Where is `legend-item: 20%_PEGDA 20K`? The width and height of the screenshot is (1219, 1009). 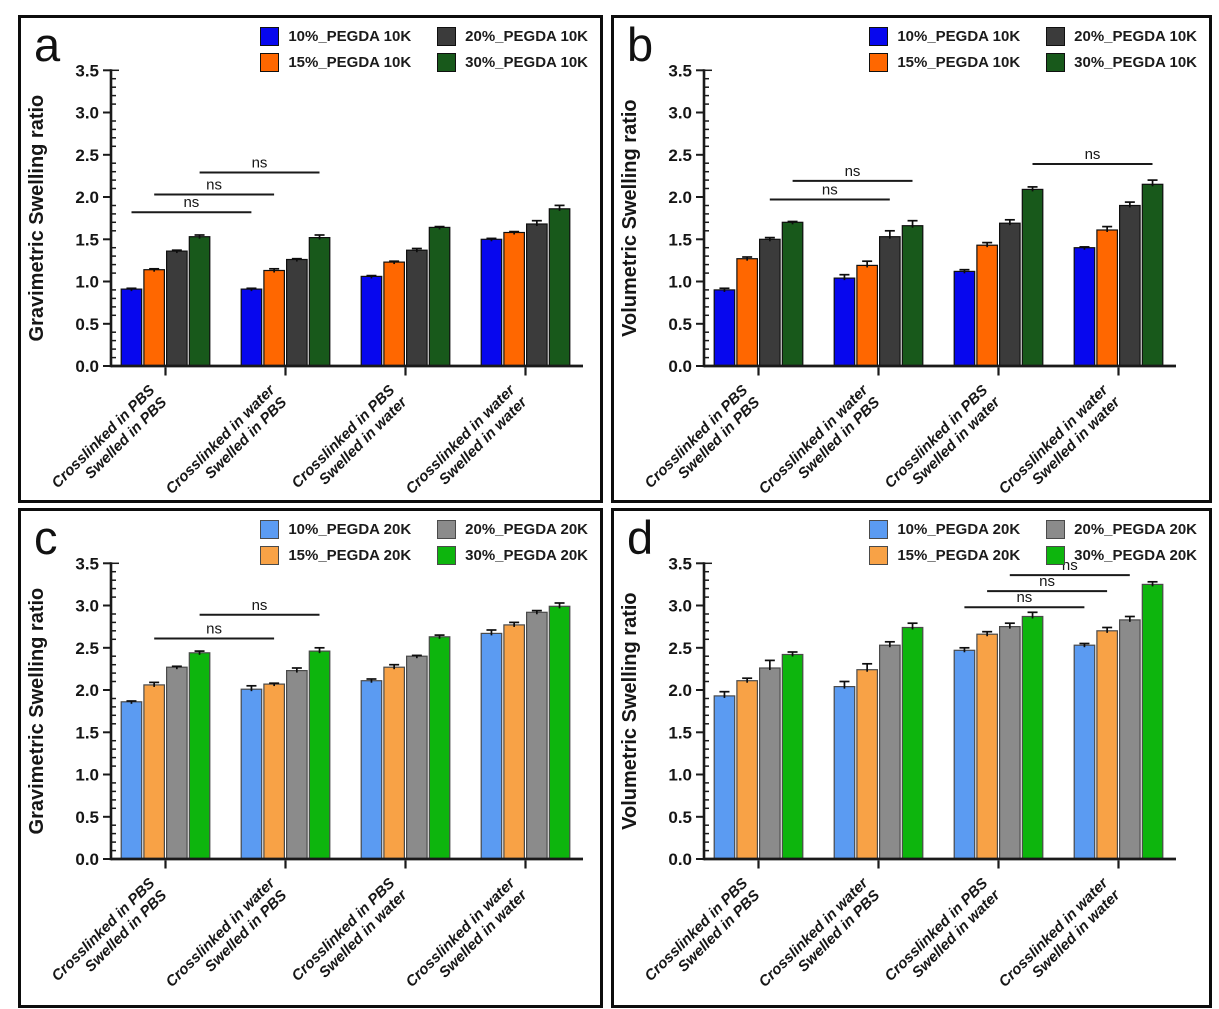 legend-item: 20%_PEGDA 20K is located at coordinates (512, 529).